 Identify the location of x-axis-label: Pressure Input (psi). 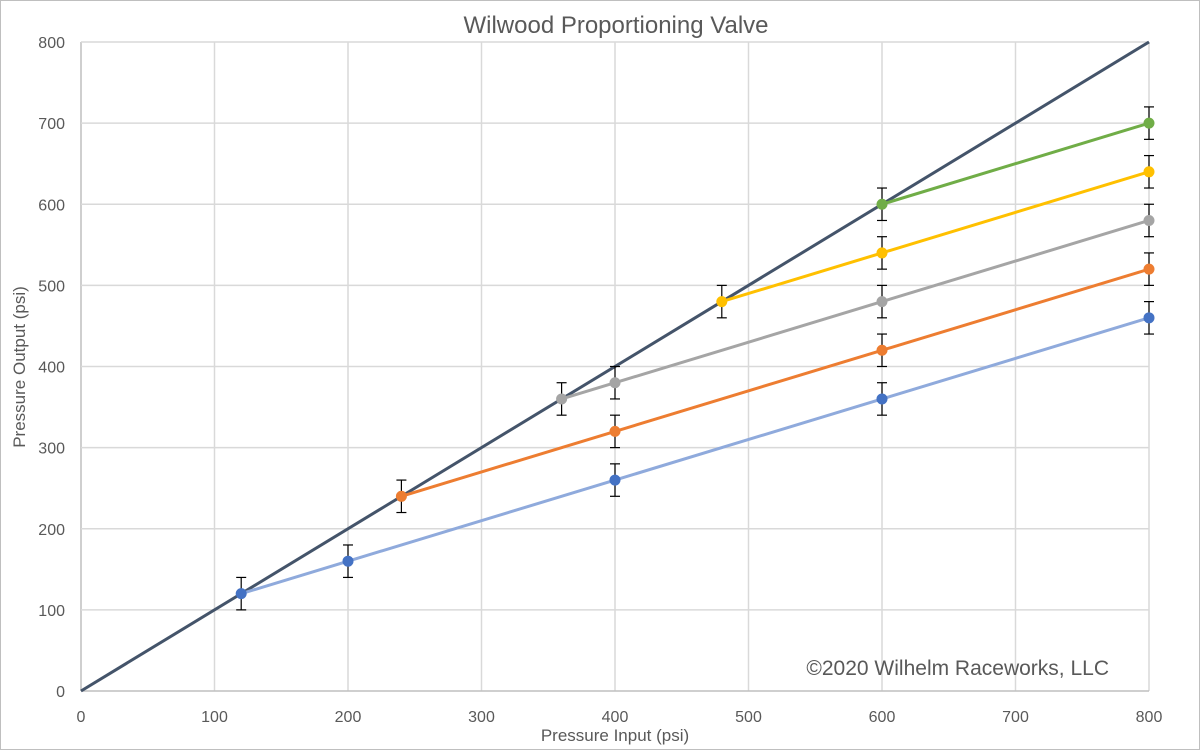
(615, 735).